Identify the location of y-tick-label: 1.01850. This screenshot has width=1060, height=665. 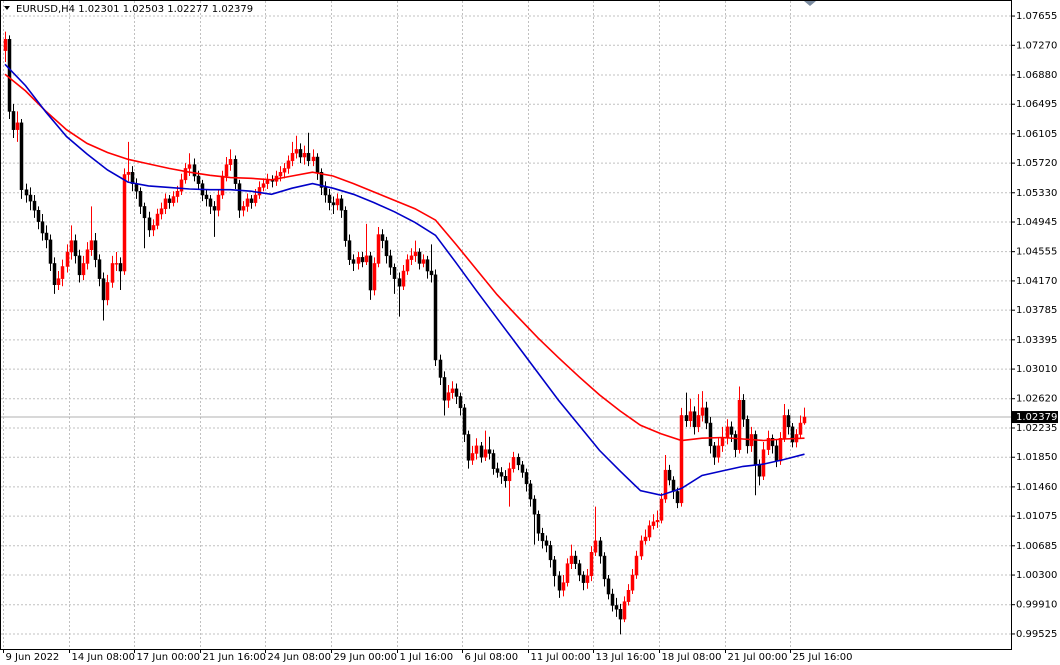
(1036, 457).